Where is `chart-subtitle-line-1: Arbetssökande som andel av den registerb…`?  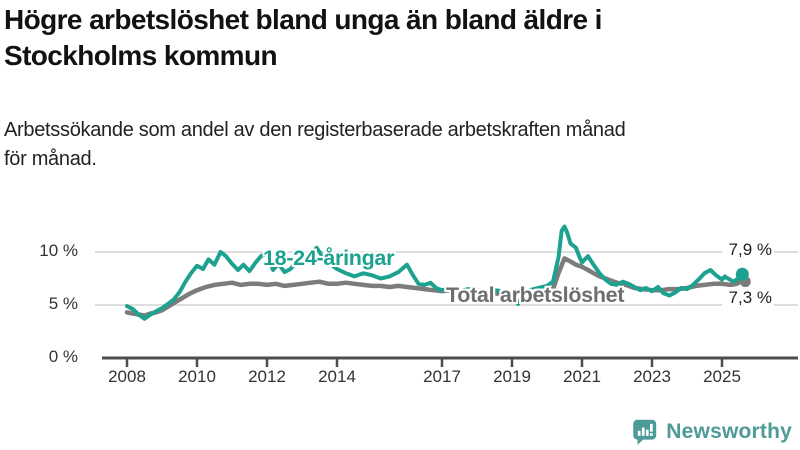
chart-subtitle-line-1: Arbetssökande som andel av den registerb… is located at coordinates (315, 130).